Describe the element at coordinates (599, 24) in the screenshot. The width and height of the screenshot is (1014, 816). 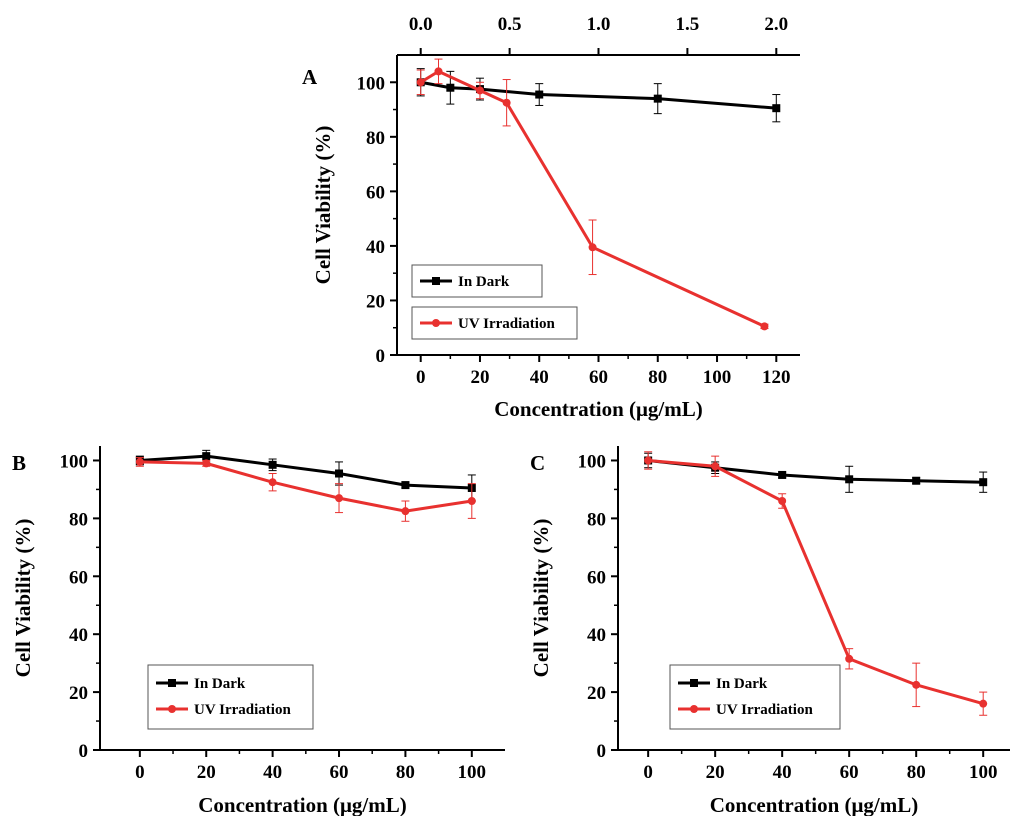
I see `top-x-tick-label: 1.0` at that location.